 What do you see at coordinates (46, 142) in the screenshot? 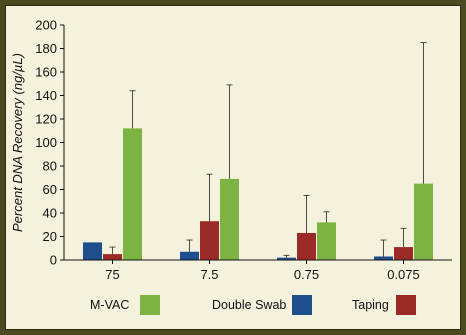
I see `y-tick-label: 100` at bounding box center [46, 142].